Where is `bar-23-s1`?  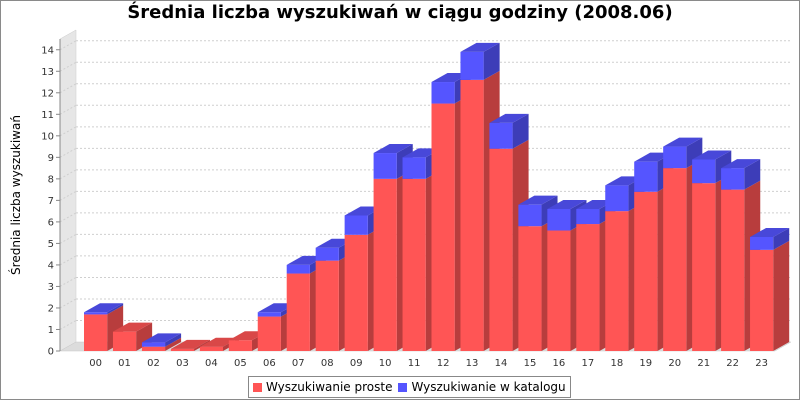 bar-23-s1 is located at coordinates (762, 243).